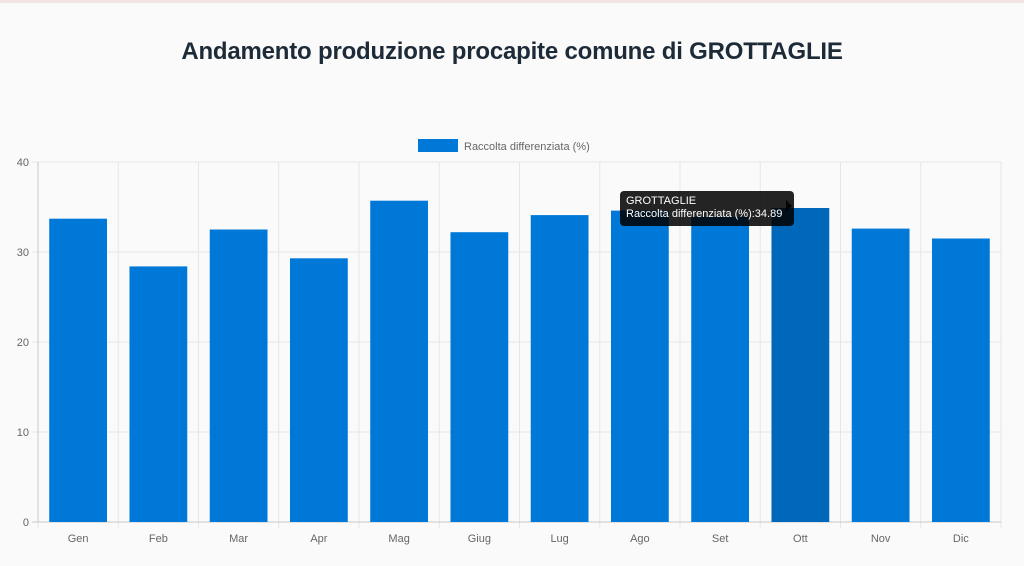 Image resolution: width=1024 pixels, height=566 pixels. Describe the element at coordinates (640, 539) in the screenshot. I see `x-tick-label: Ago` at that location.